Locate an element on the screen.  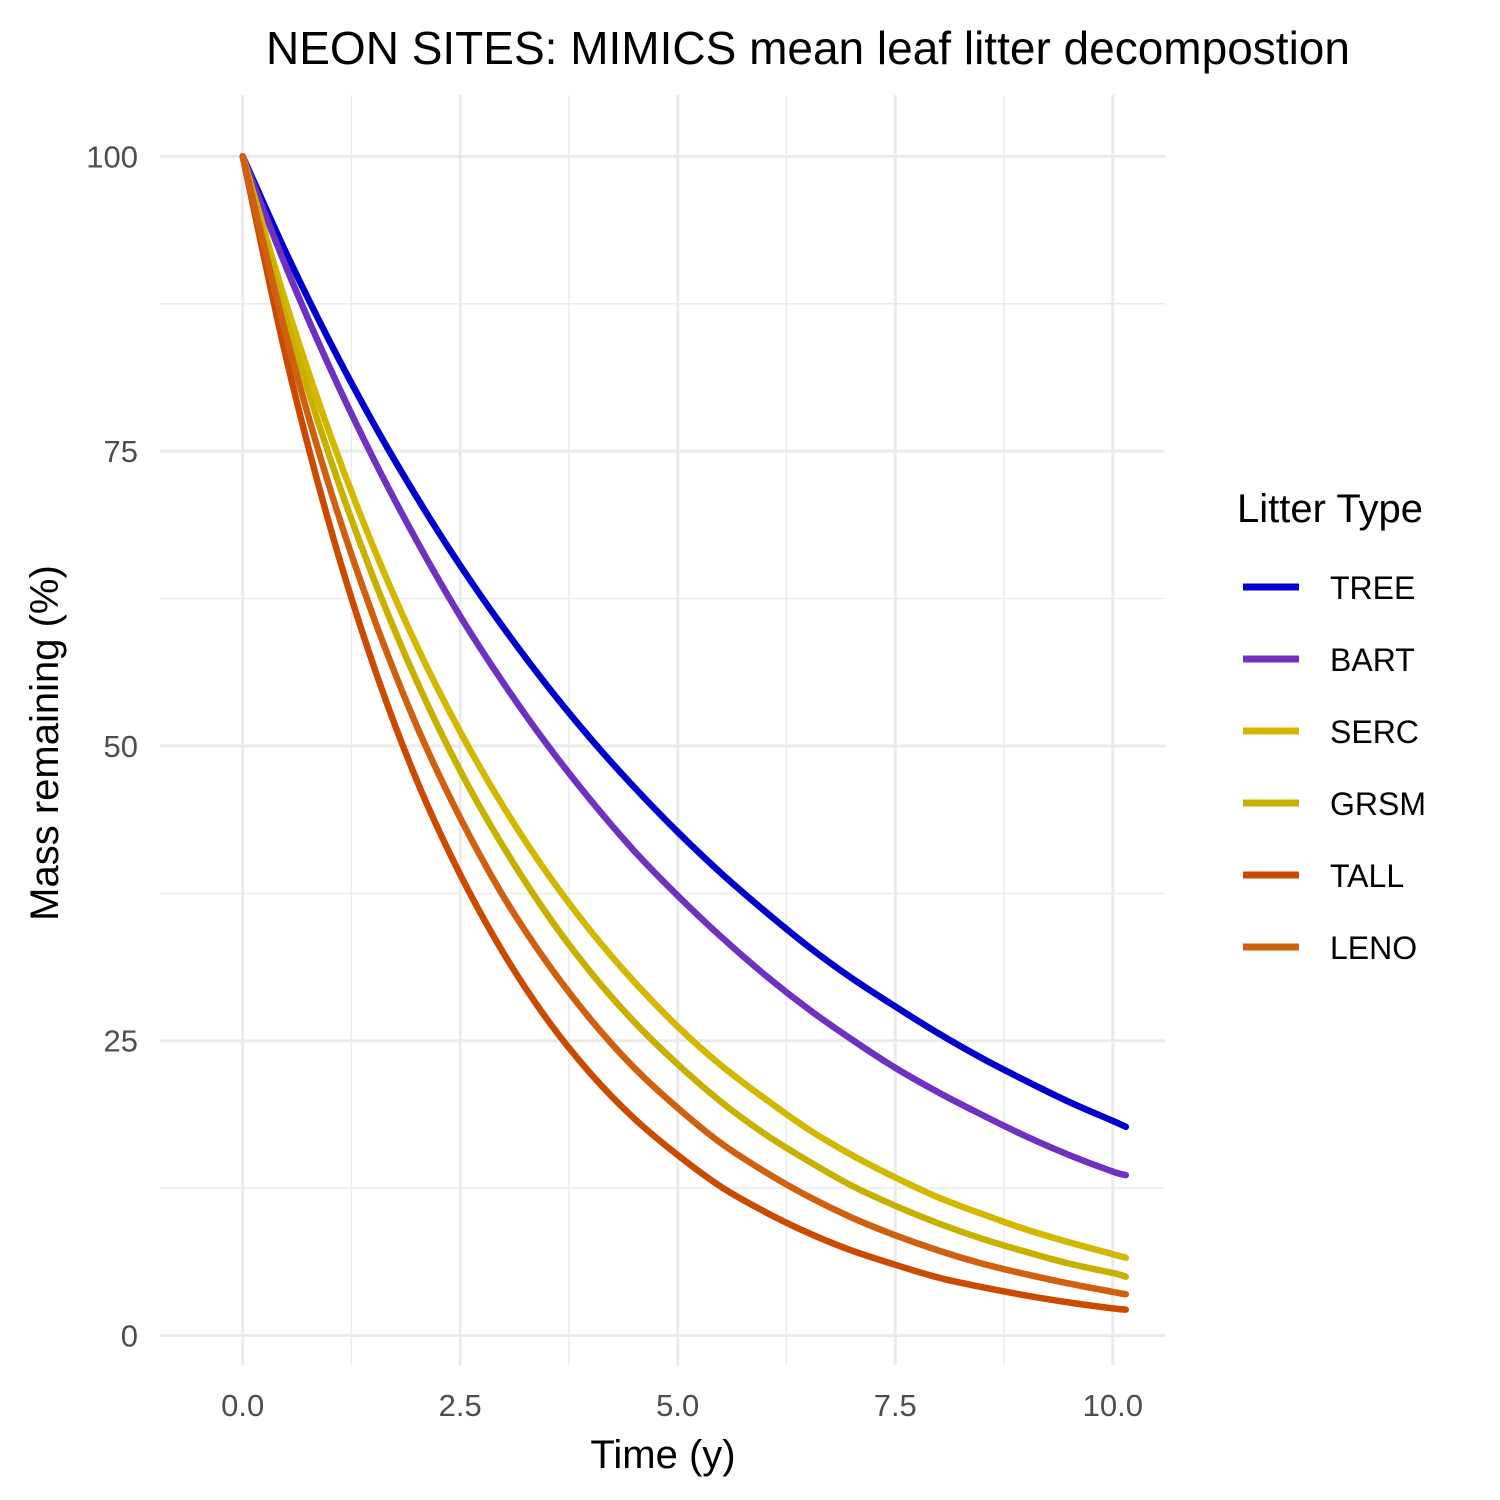
y-axis-ticks: 0 25 50 75 100 is located at coordinates (112, 746).